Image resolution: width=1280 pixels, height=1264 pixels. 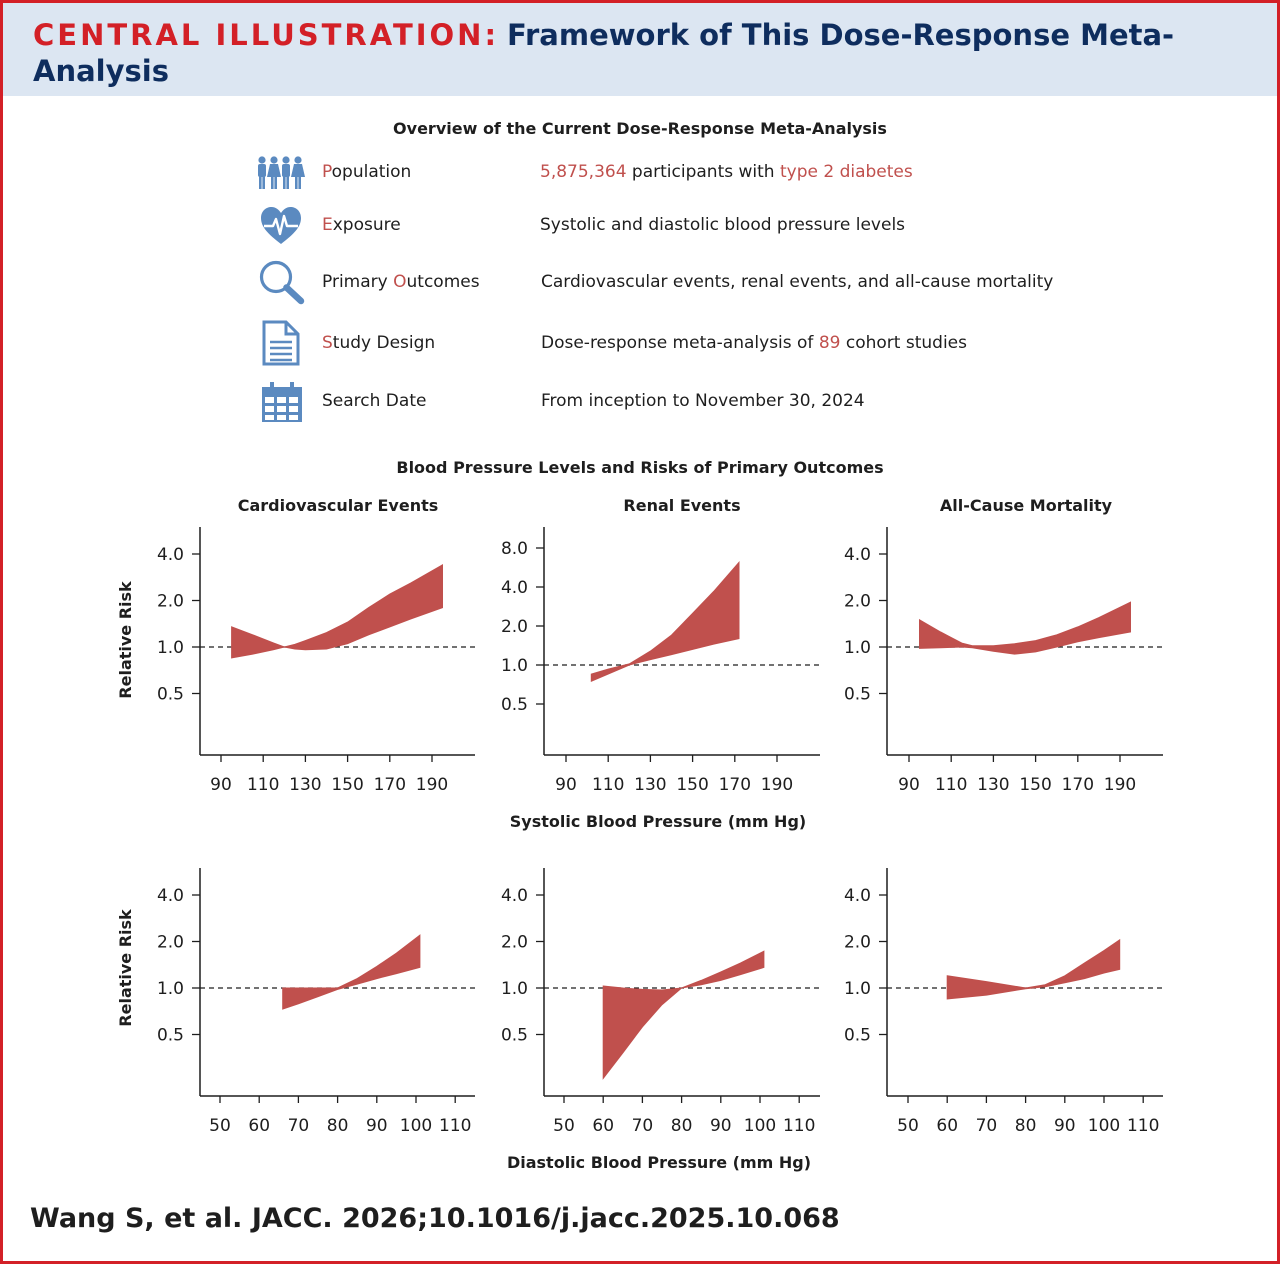 What do you see at coordinates (829, 343) in the screenshot?
I see `study-count: 89` at bounding box center [829, 343].